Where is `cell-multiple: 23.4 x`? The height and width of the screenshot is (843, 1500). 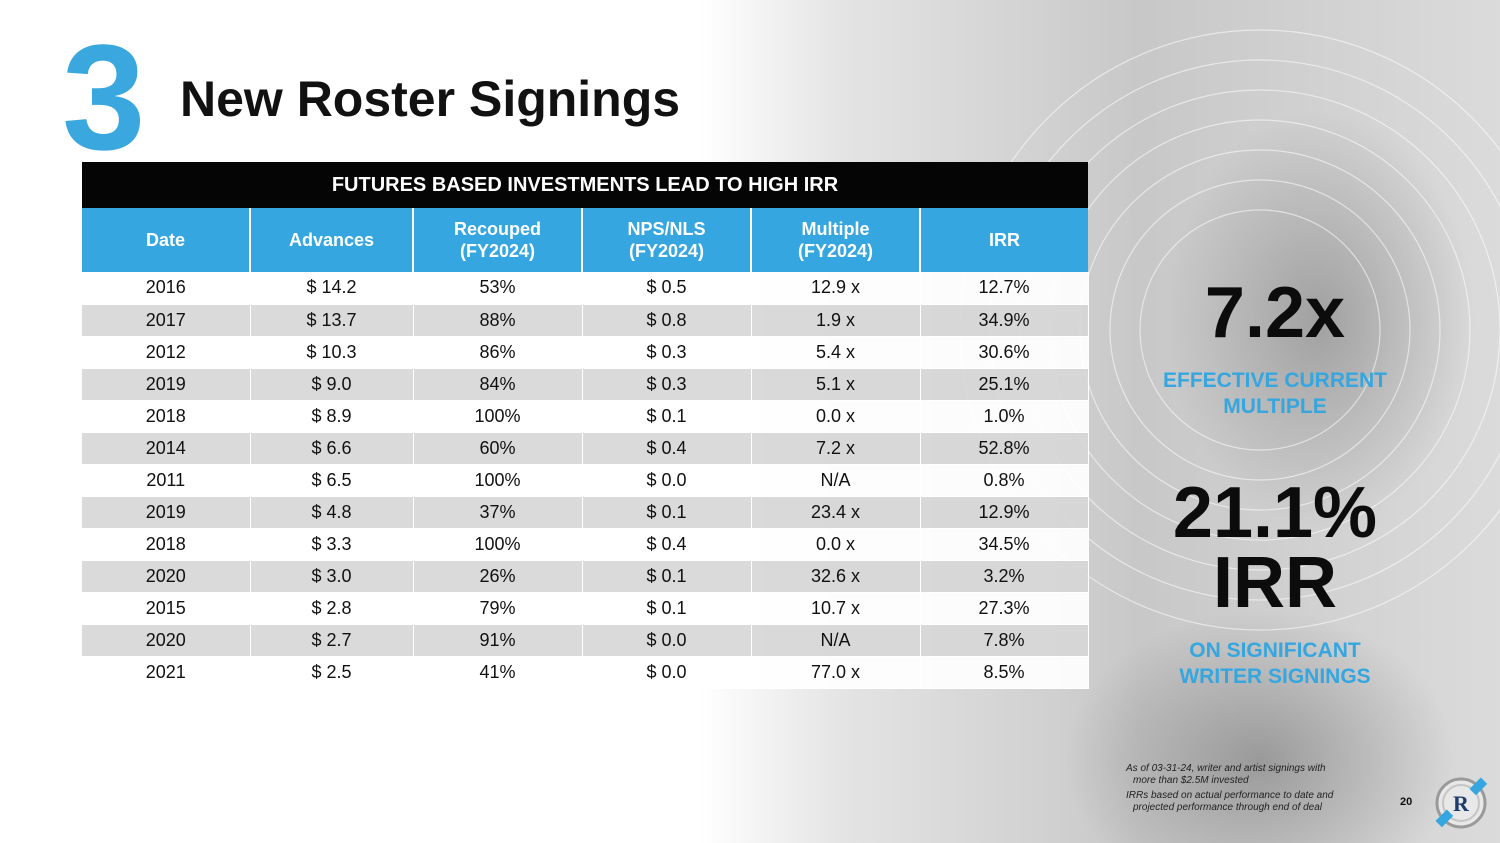 cell-multiple: 23.4 x is located at coordinates (836, 512).